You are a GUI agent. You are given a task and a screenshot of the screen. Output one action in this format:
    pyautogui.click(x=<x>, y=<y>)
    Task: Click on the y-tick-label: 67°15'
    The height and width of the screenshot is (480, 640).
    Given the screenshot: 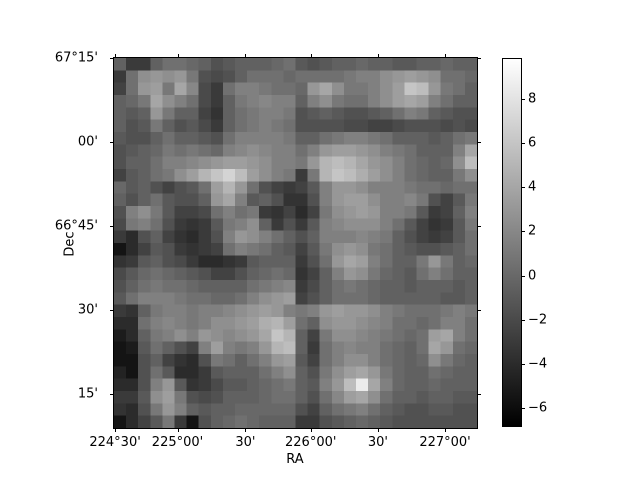 What is the action you would take?
    pyautogui.click(x=76, y=58)
    